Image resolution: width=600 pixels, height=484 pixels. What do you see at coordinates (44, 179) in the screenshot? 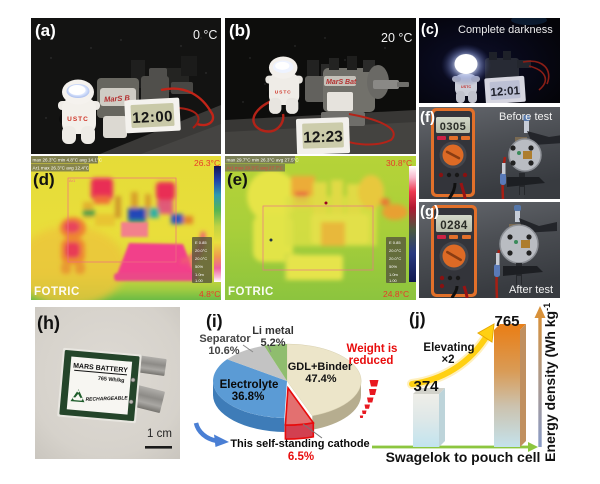
I see `svg-text: (d)` at bounding box center [44, 179].